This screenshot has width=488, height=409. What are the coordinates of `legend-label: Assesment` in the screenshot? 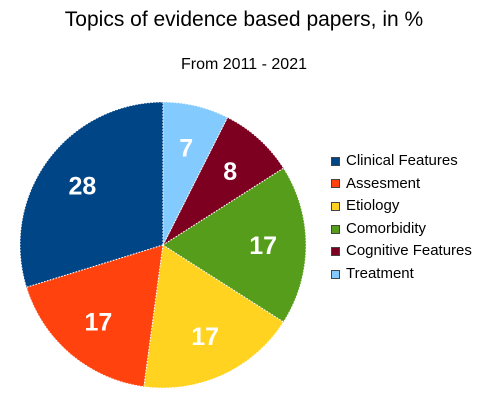 It's located at (383, 183).